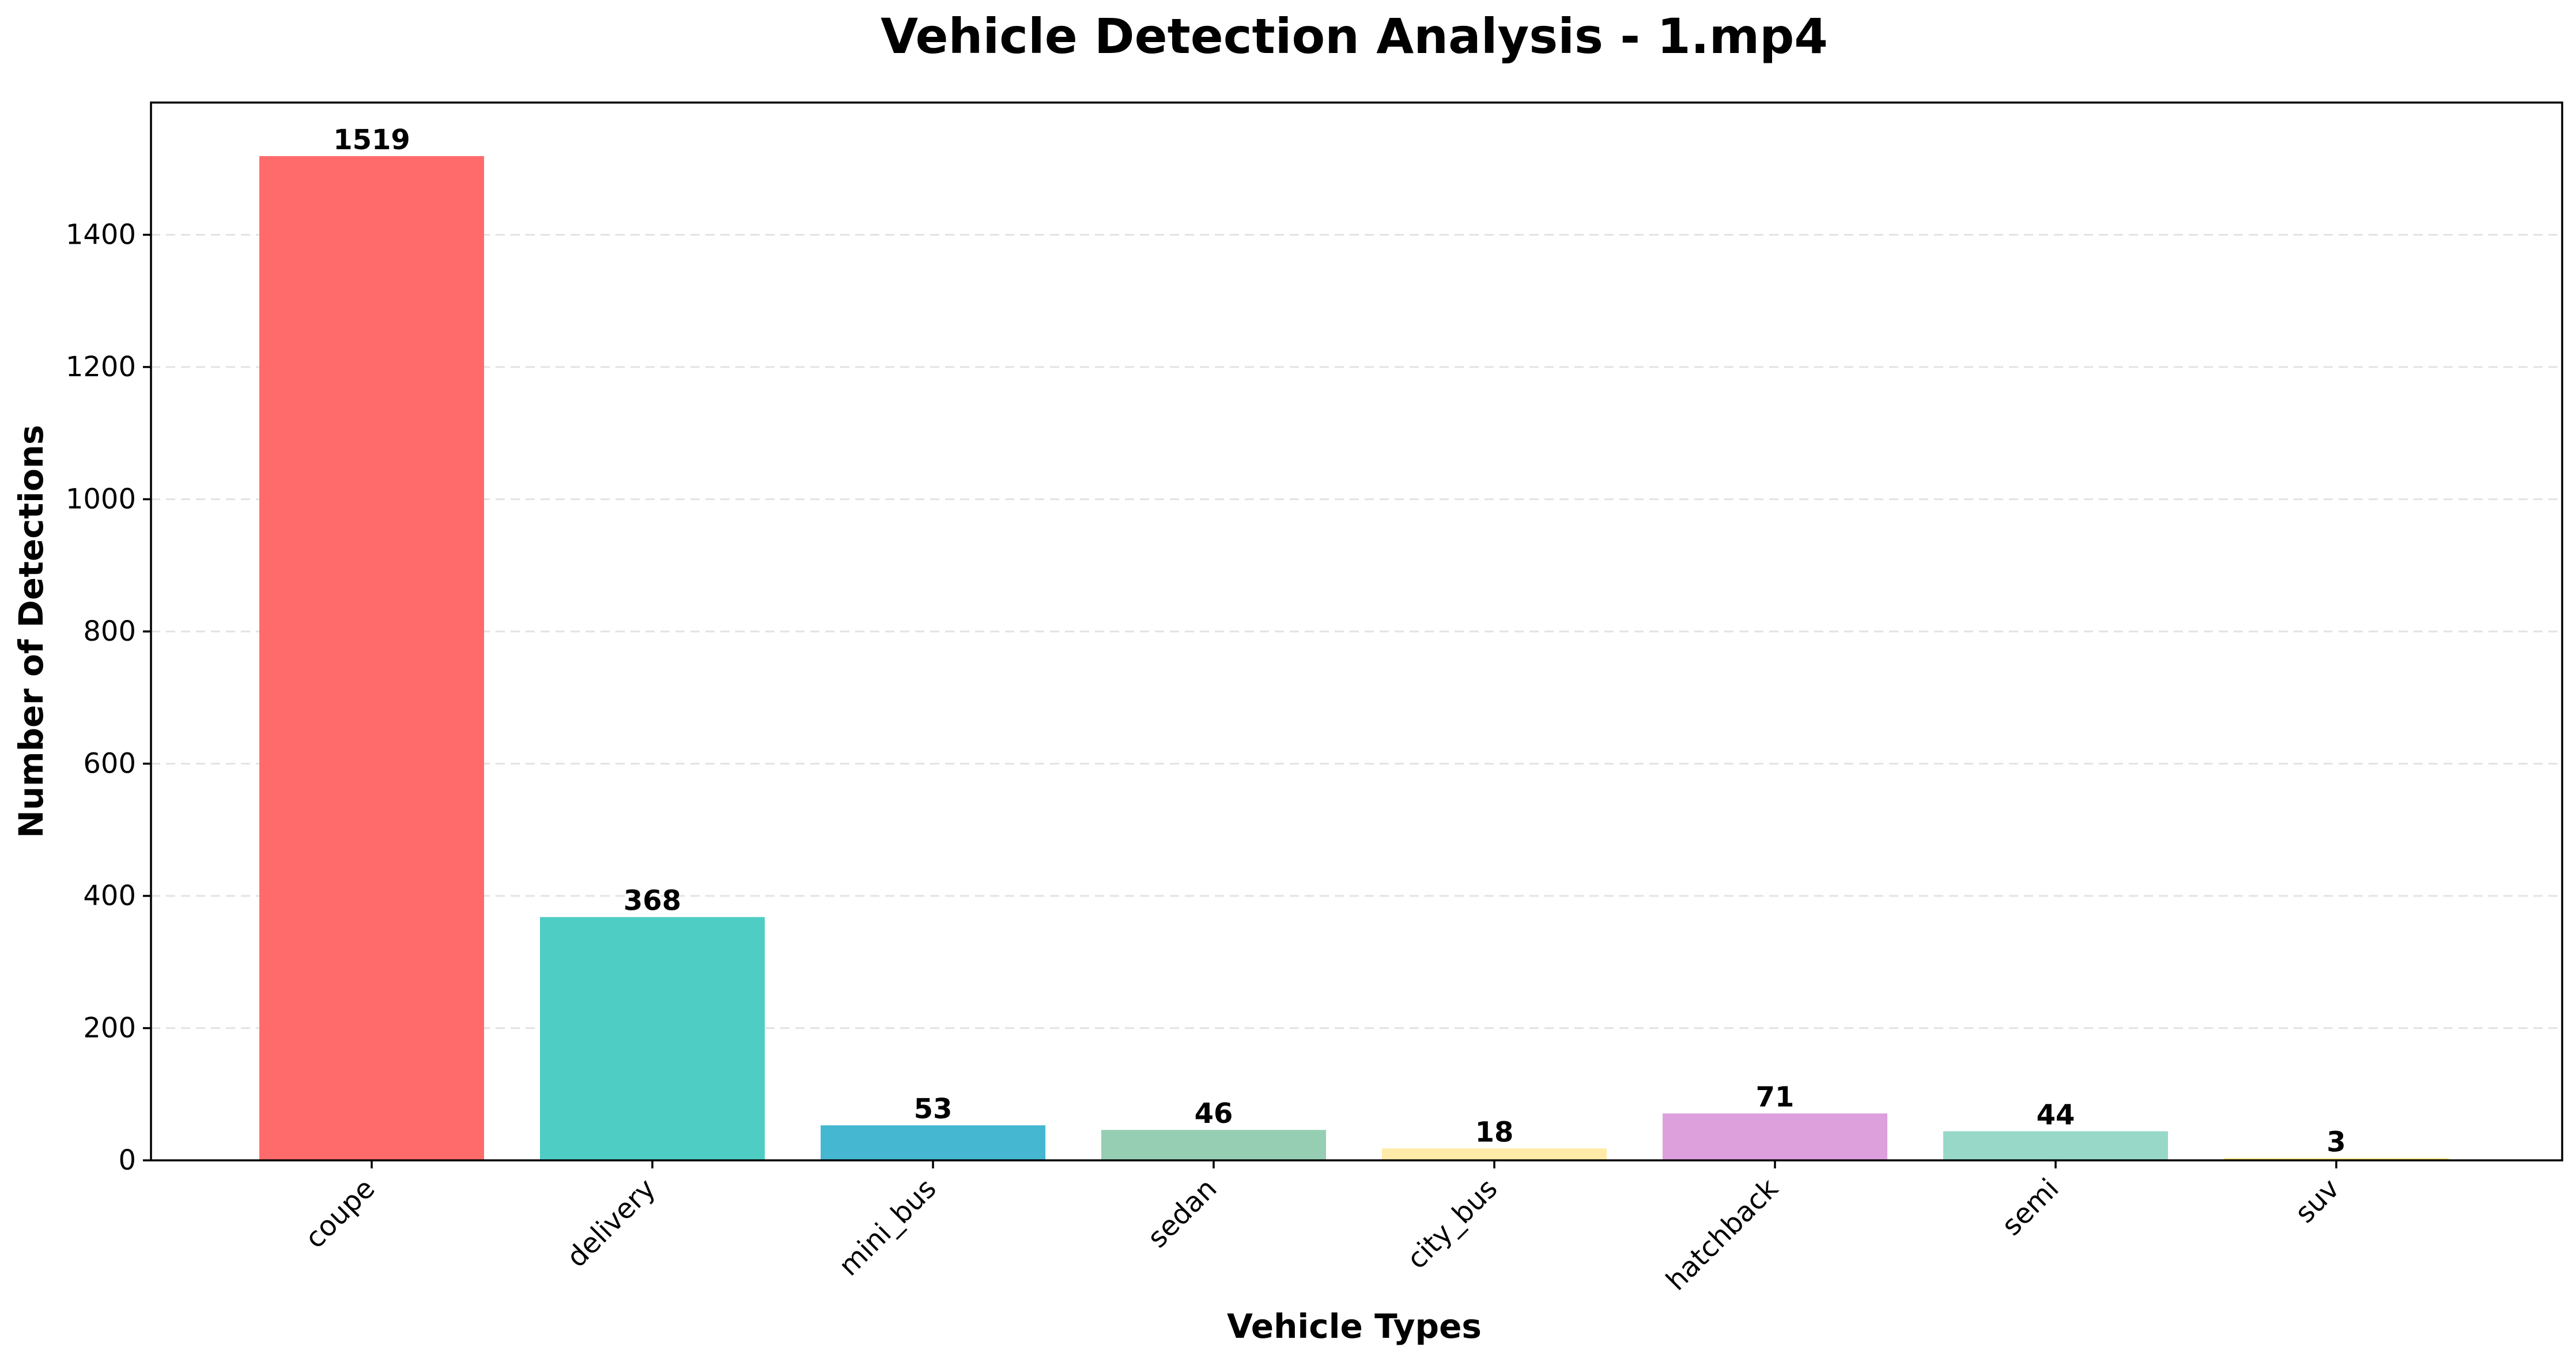 The height and width of the screenshot is (1362, 2576). What do you see at coordinates (109, 1028) in the screenshot?
I see `y-tick-label: 200` at bounding box center [109, 1028].